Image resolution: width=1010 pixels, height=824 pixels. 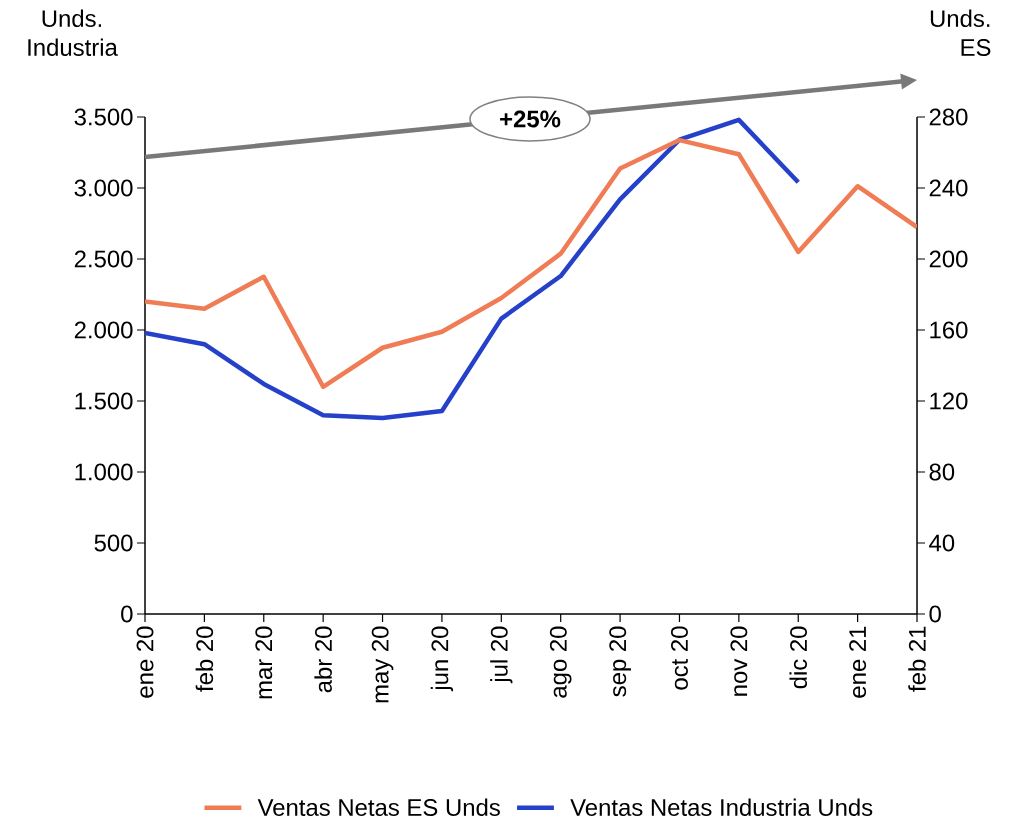 What do you see at coordinates (949, 330) in the screenshot?
I see `y2-tick-label: 160` at bounding box center [949, 330].